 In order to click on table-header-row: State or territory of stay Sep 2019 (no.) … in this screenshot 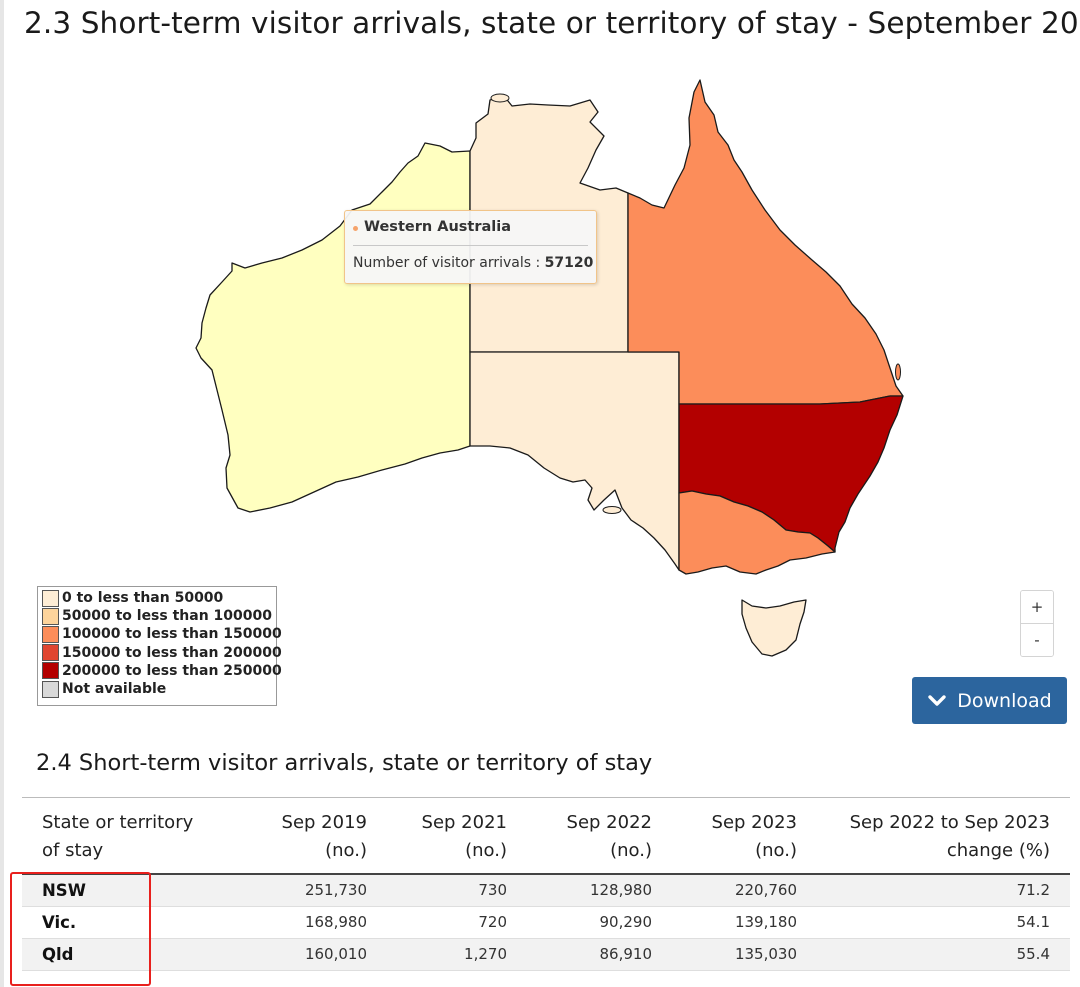, I will do `click(546, 836)`.